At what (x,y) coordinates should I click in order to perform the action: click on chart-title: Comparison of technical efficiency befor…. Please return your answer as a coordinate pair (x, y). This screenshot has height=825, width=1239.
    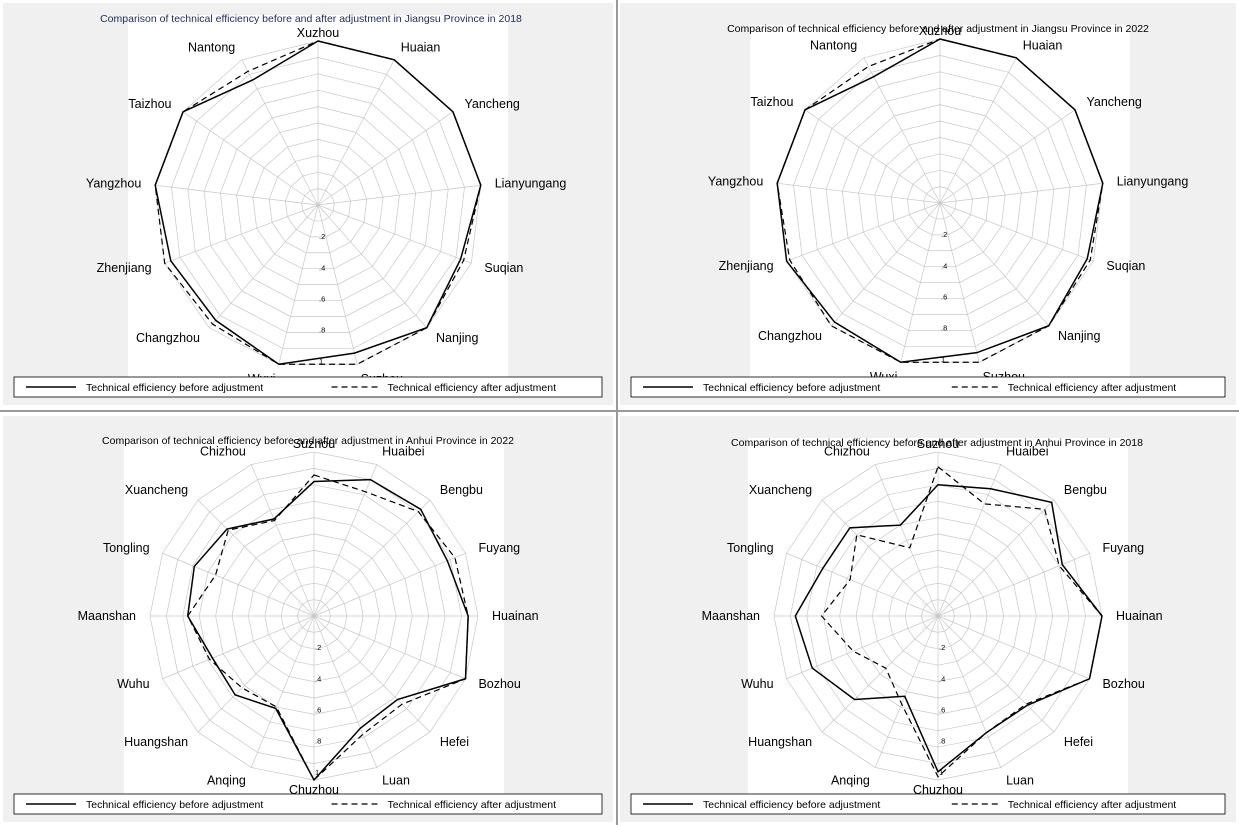
    Looking at the image, I should click on (937, 443).